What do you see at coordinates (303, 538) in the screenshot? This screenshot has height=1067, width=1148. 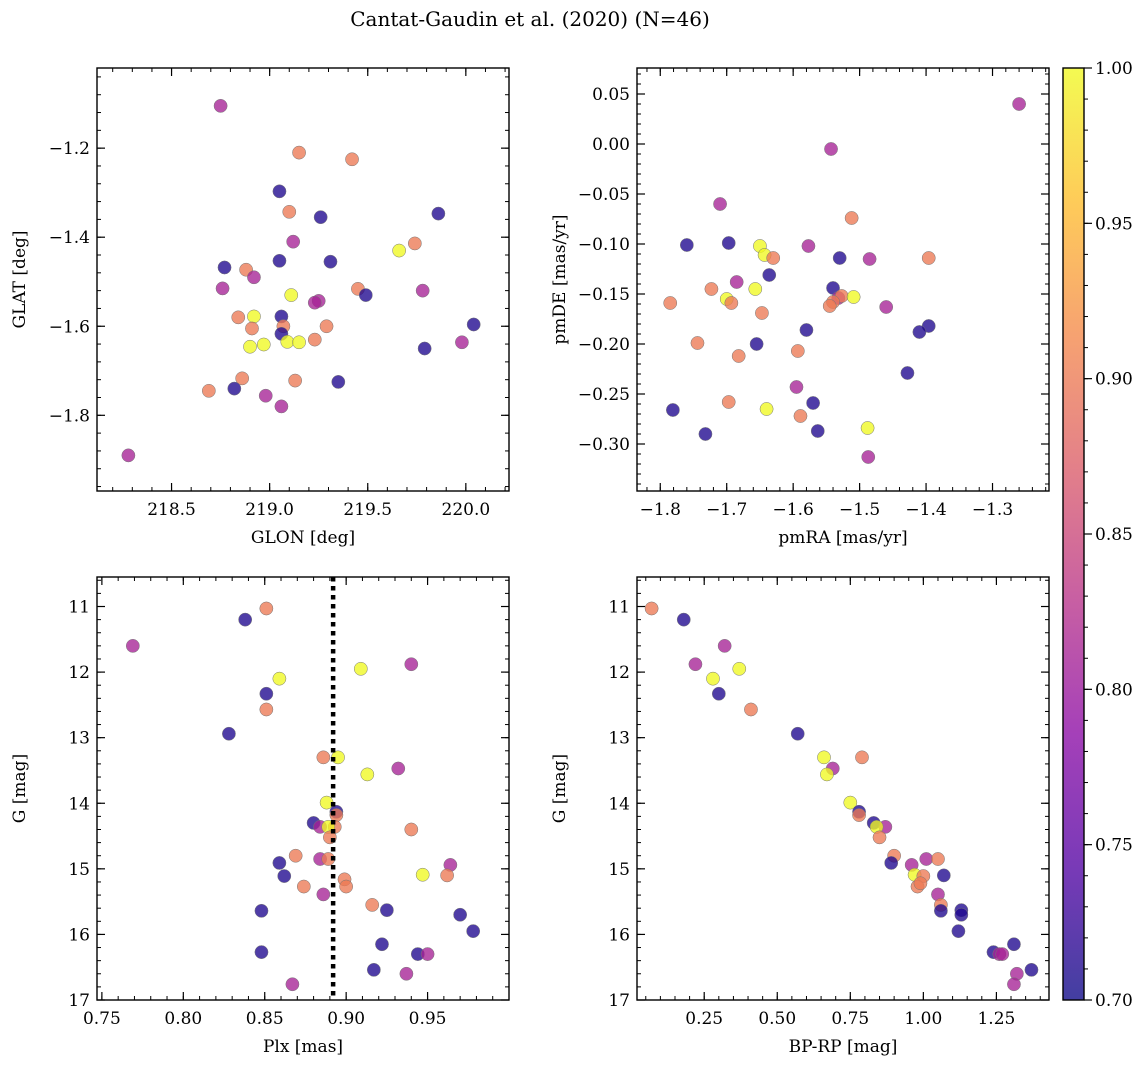 I see `x-axis-label: GLON [deg]` at bounding box center [303, 538].